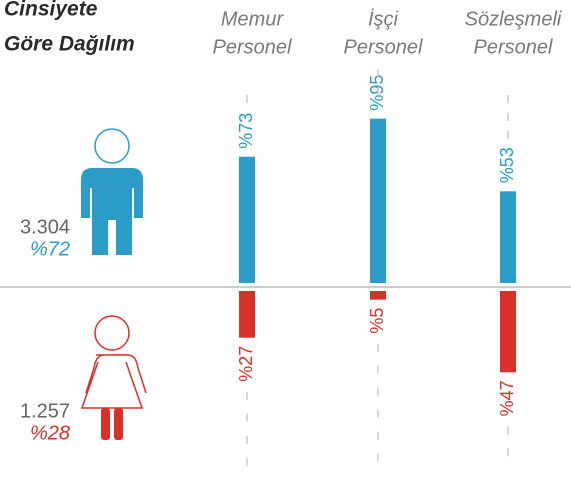 Image resolution: width=571 pixels, height=477 pixels. I want to click on female-icon, so click(113, 377).